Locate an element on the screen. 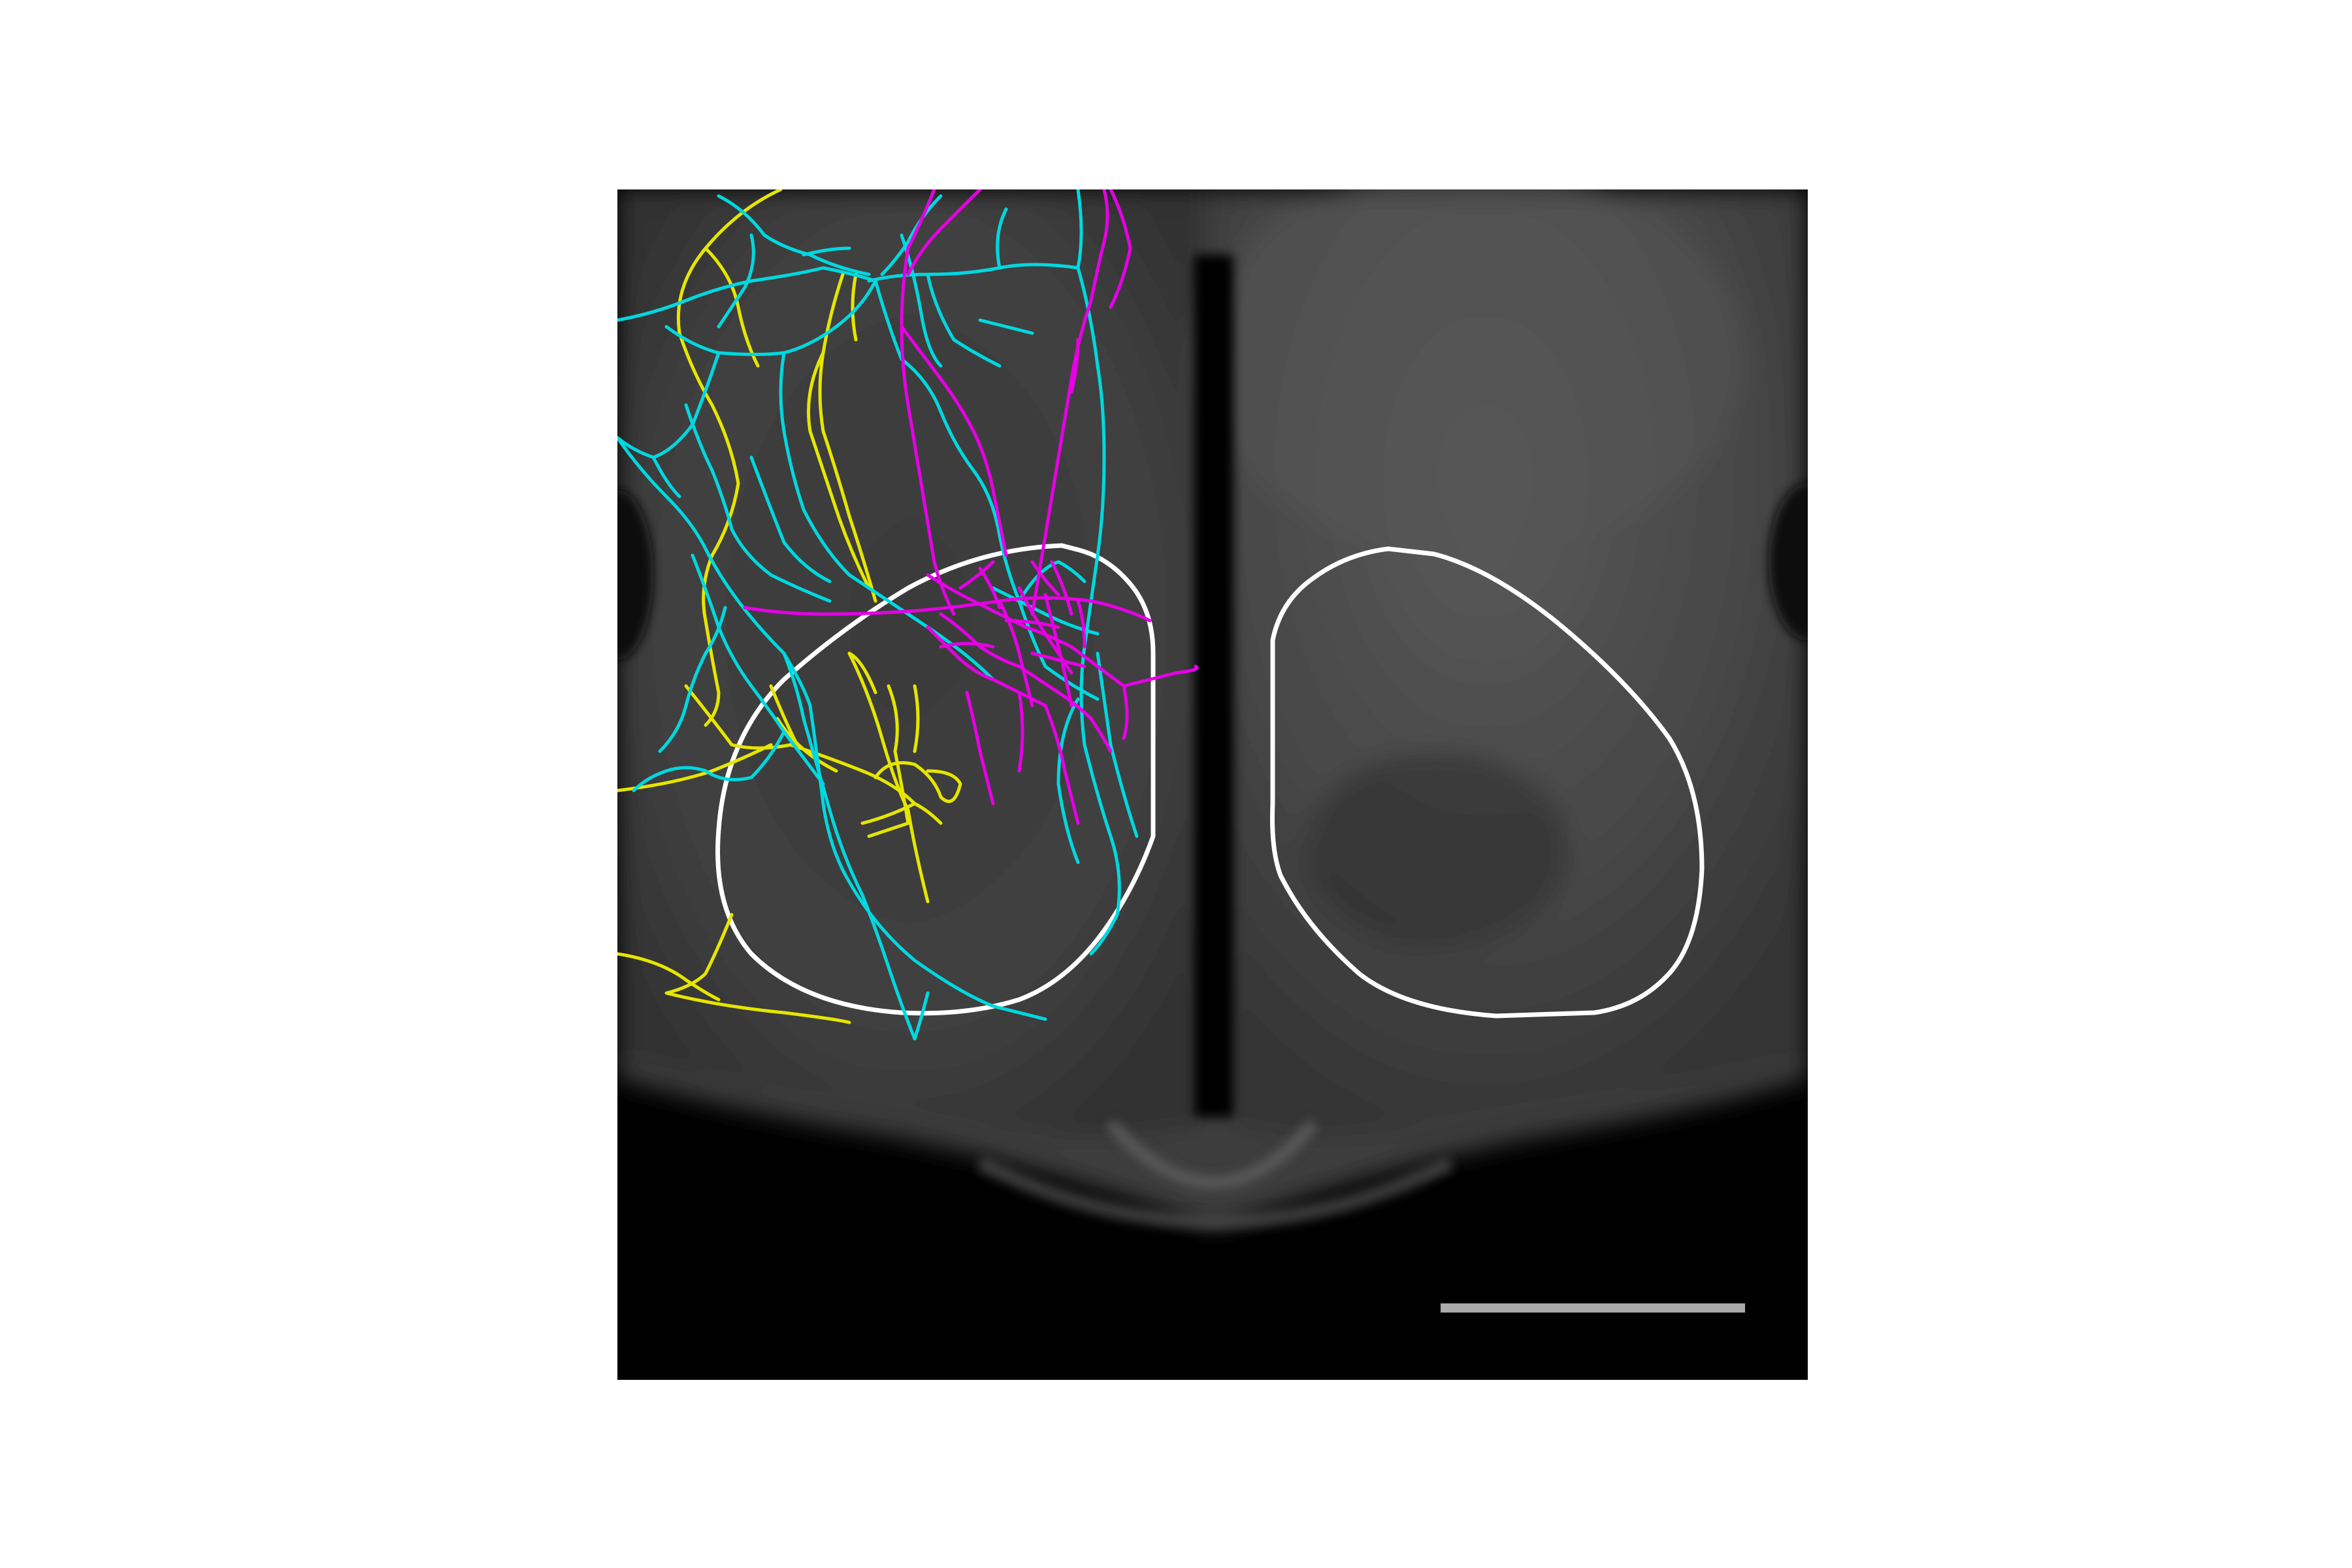 Image resolution: width=2352 pixels, height=1568 pixels. side-notches is located at coordinates (1212, 571).